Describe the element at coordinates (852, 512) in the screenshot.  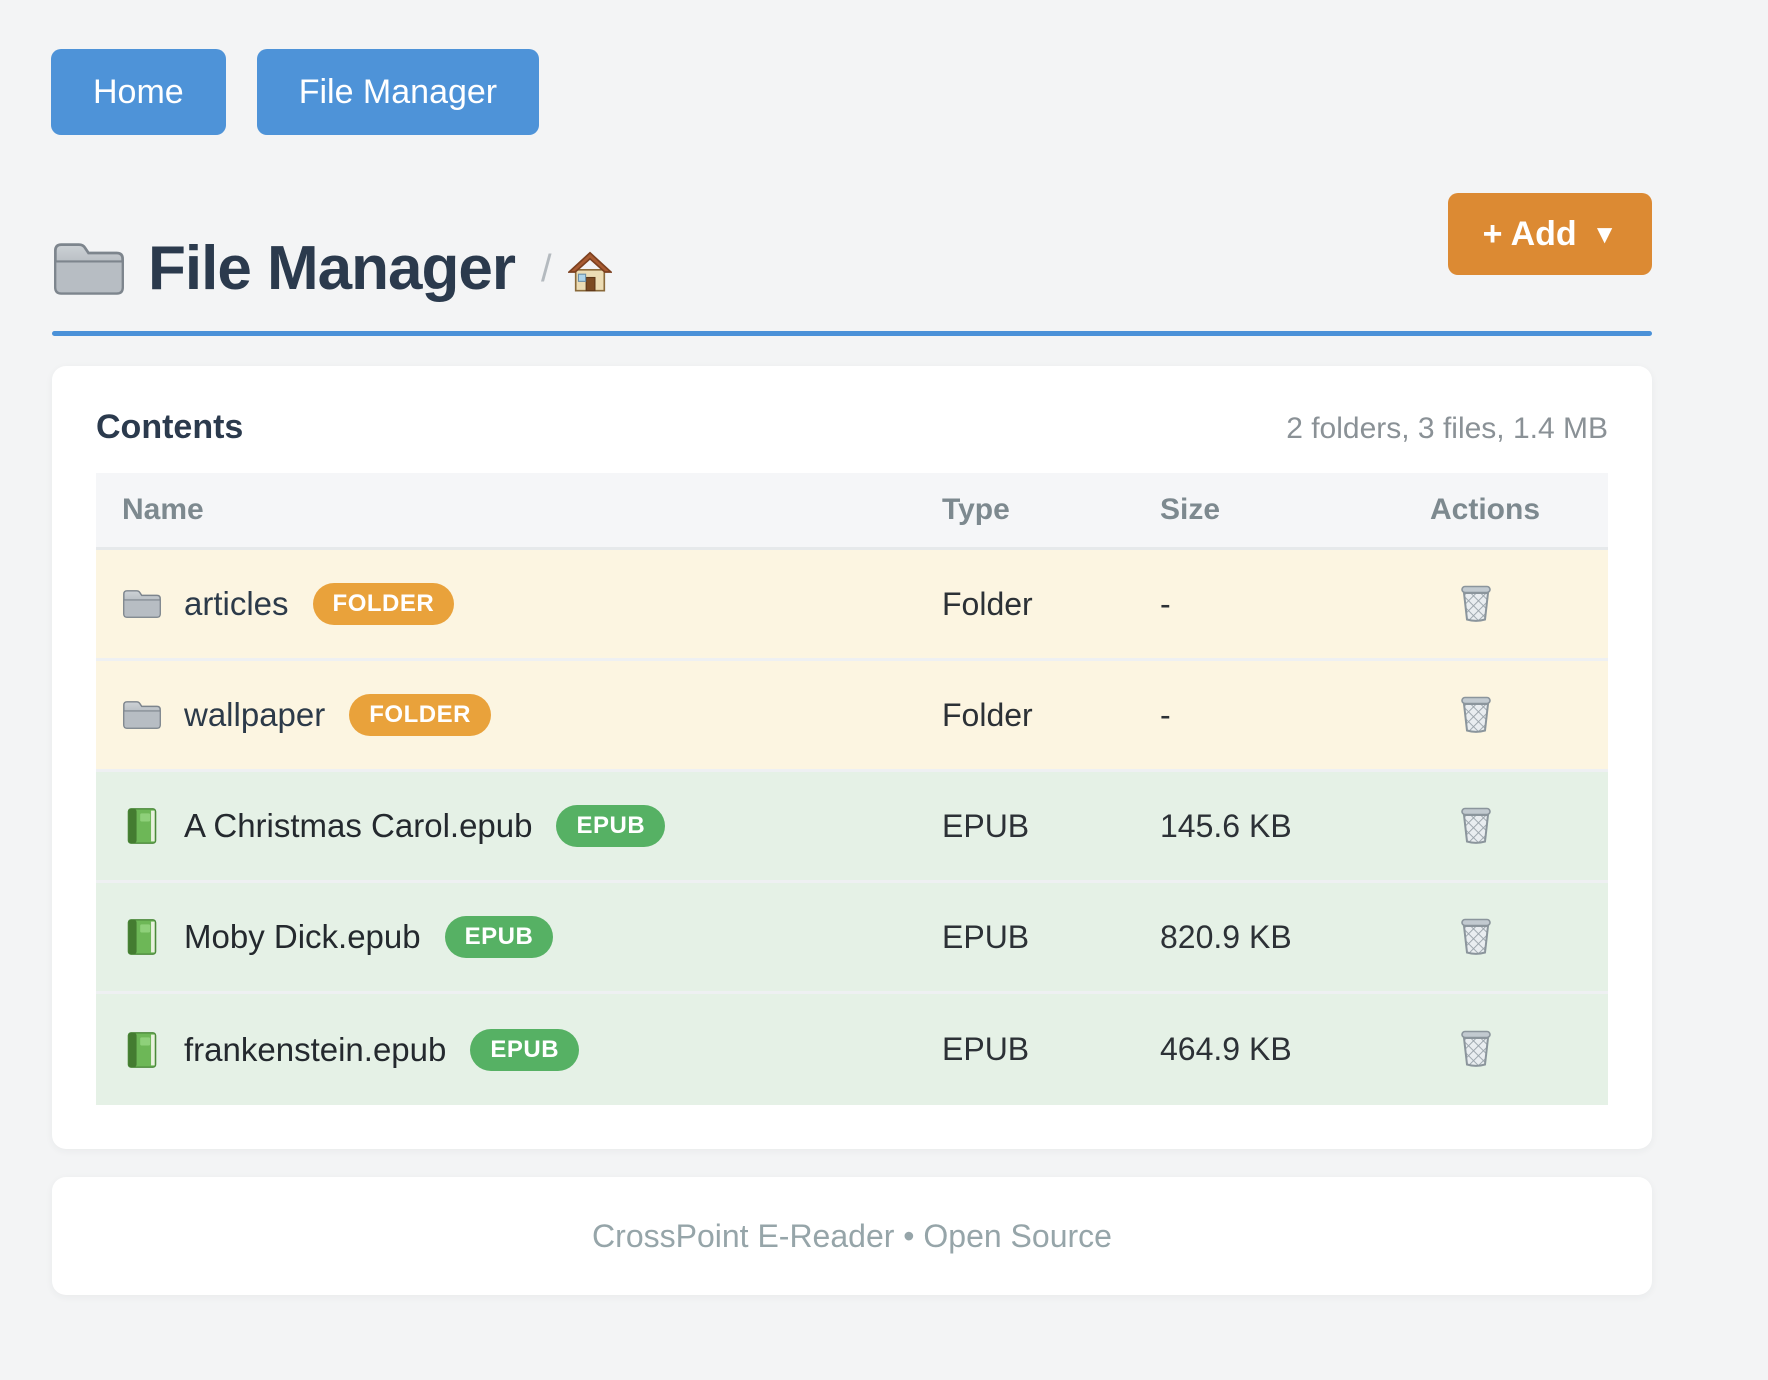
I see `table-header-row: Name Type Size Actions` at that location.